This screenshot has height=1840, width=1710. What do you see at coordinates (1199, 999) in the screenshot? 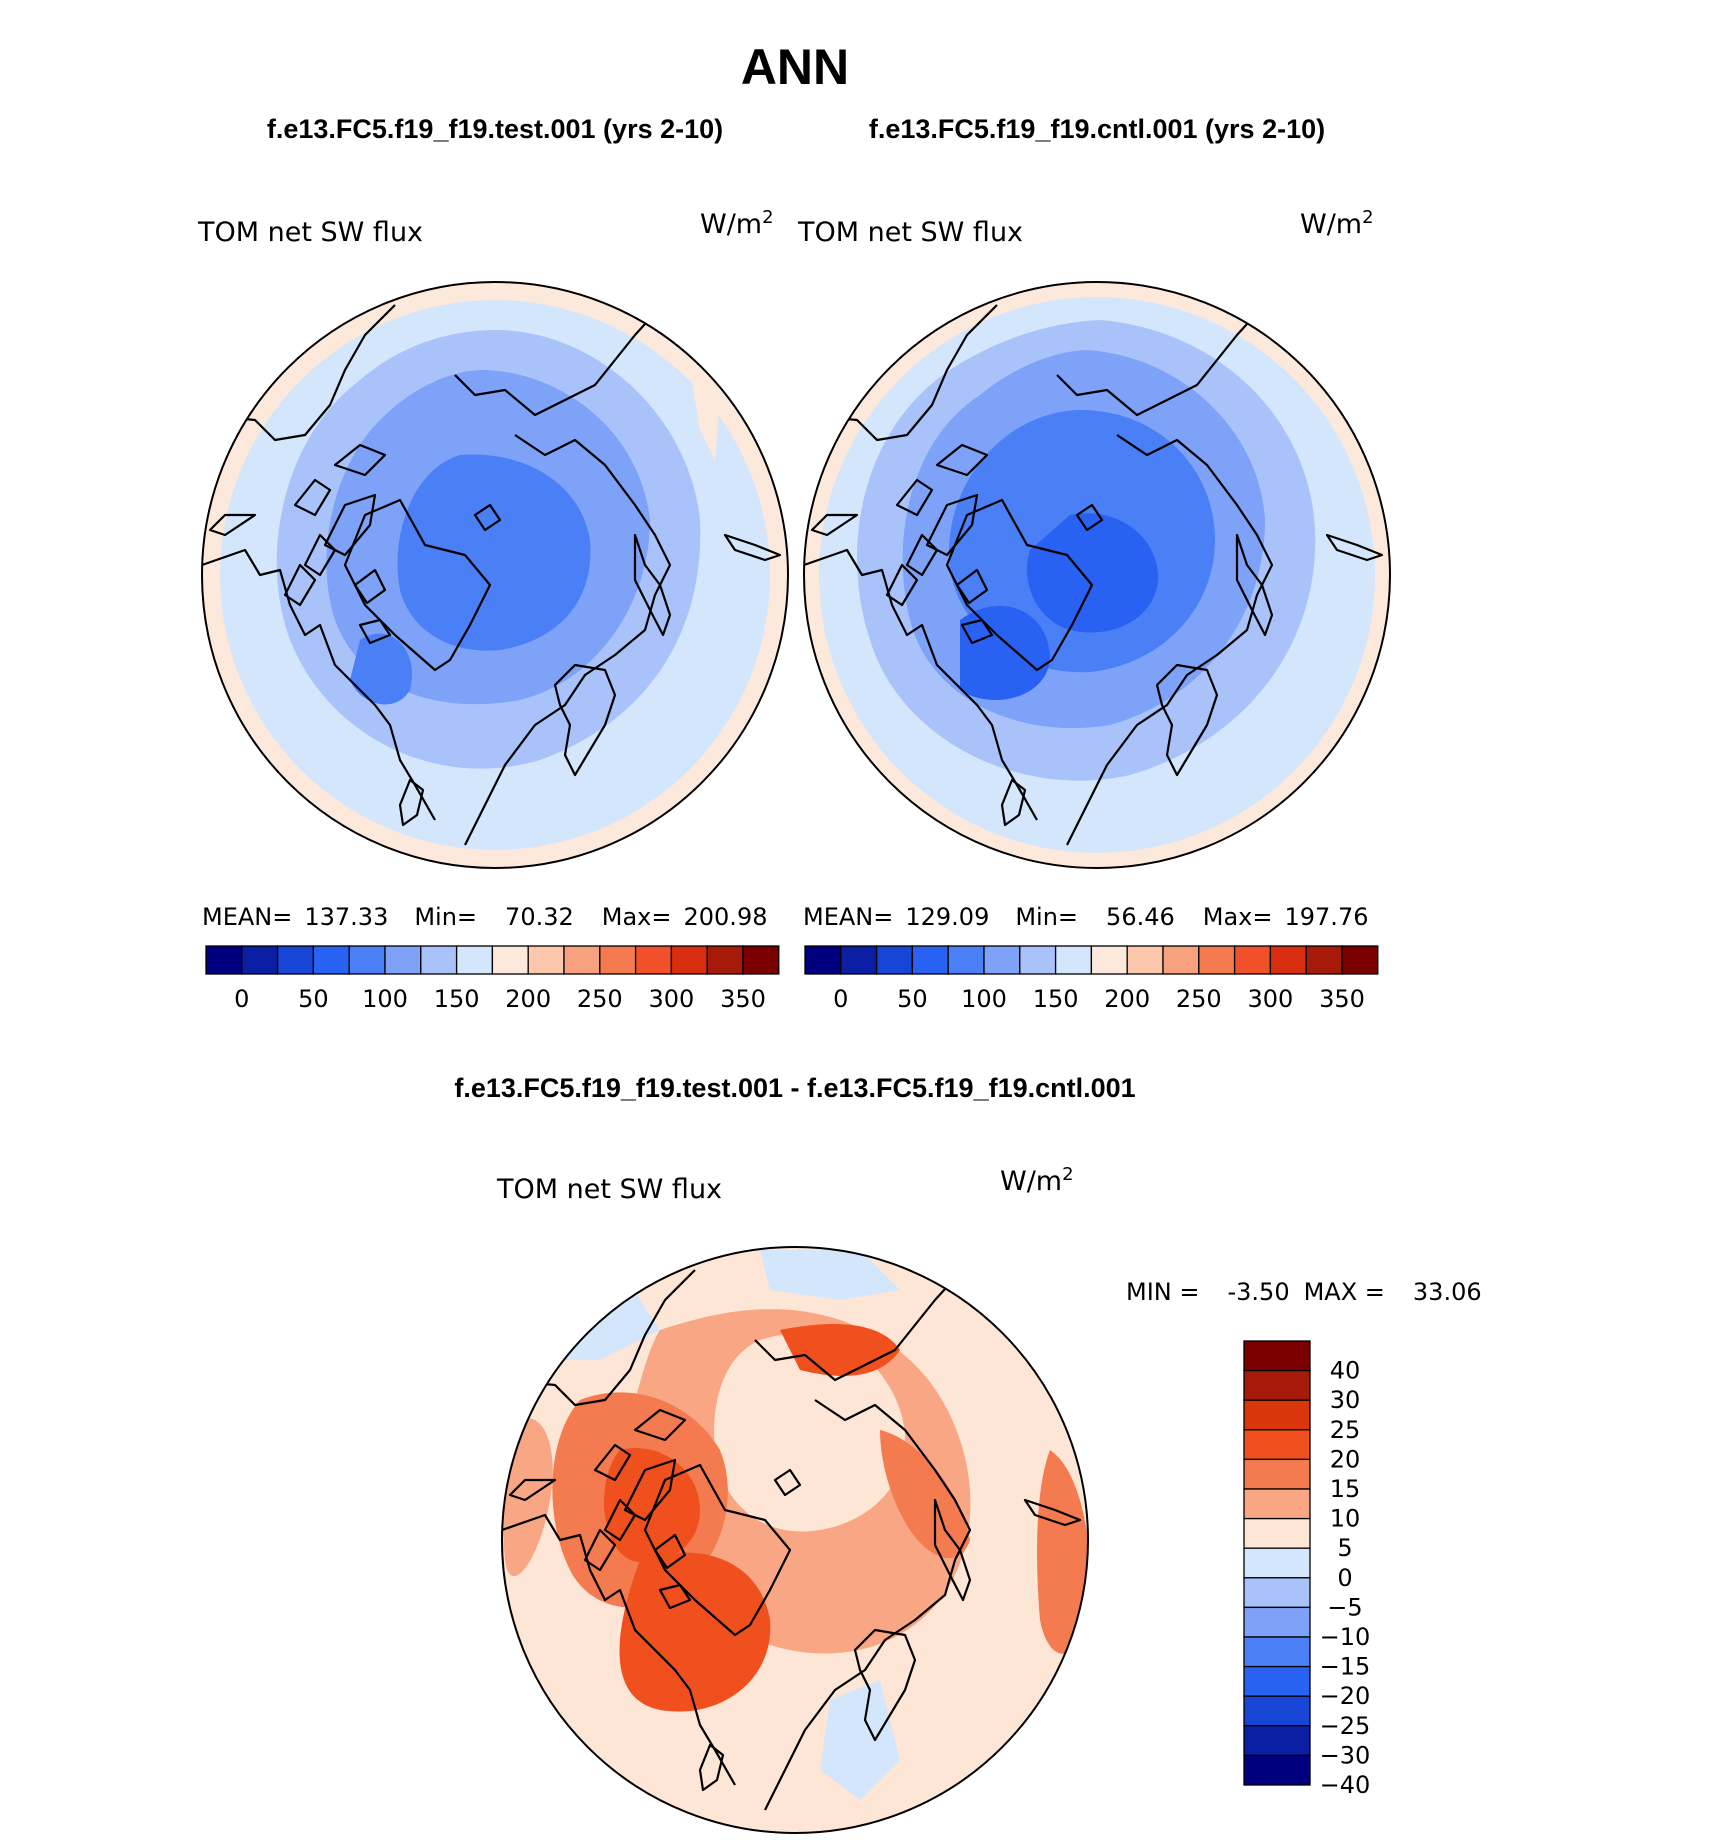
I see `labelbar-tick-label: 250` at bounding box center [1199, 999].